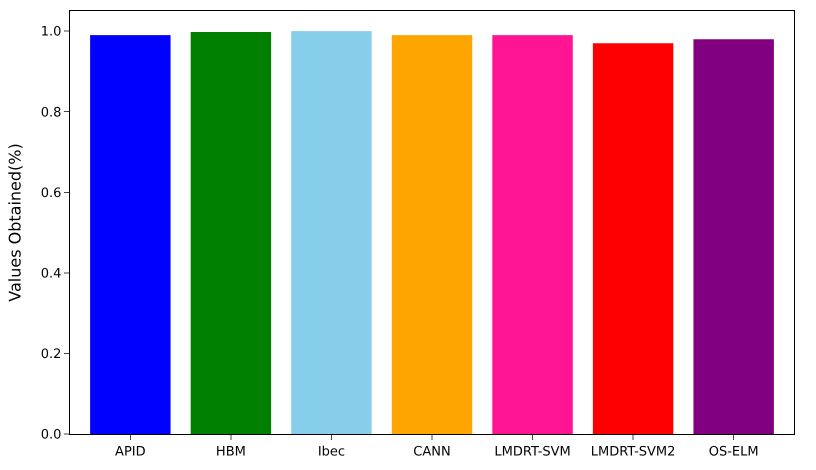  What do you see at coordinates (51, 193) in the screenshot?
I see `y-tick-label: 0.6` at bounding box center [51, 193].